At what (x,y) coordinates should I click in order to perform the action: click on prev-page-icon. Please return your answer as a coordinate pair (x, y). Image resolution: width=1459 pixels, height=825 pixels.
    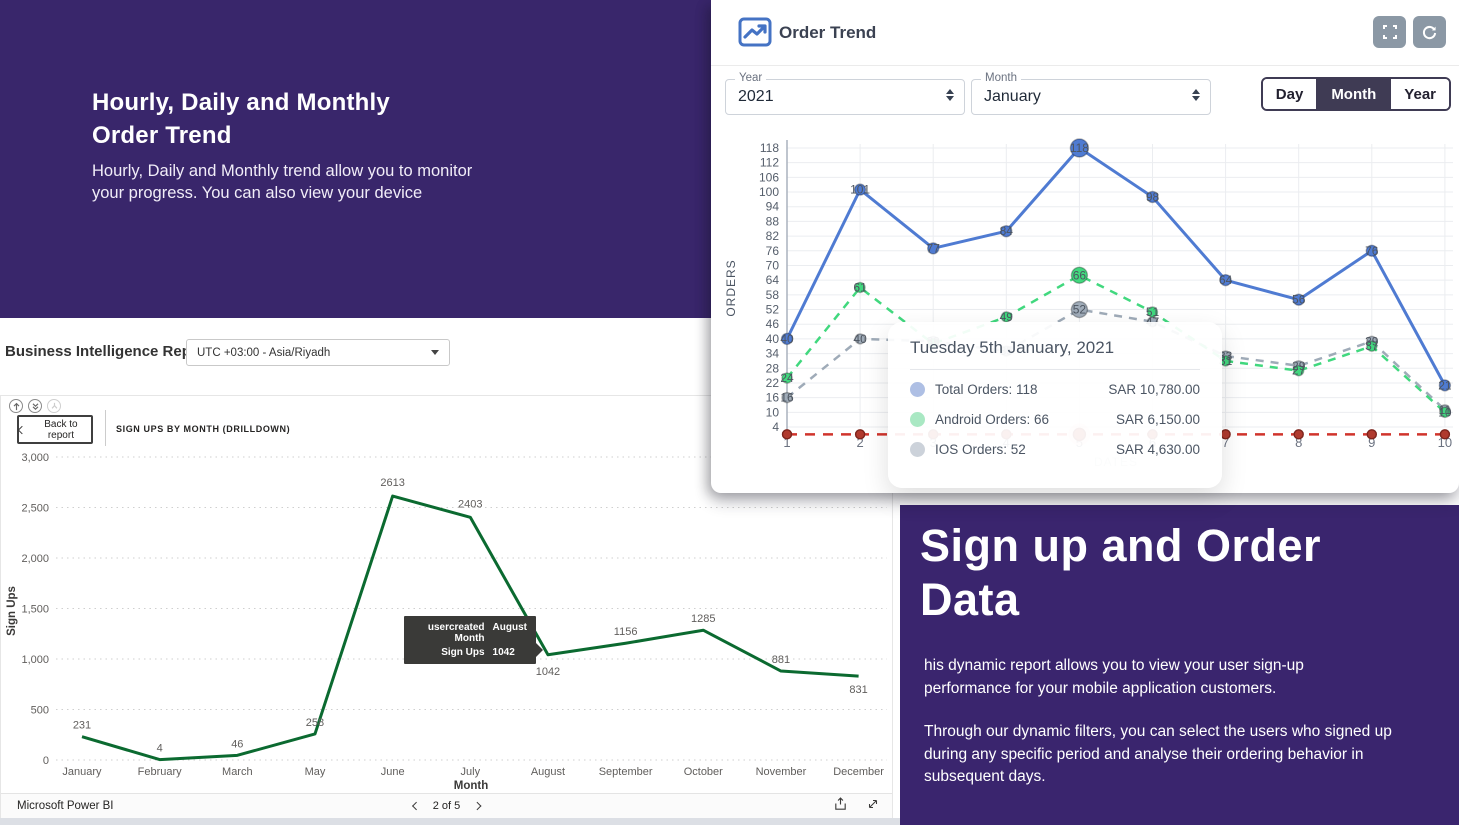
    Looking at the image, I should click on (415, 806).